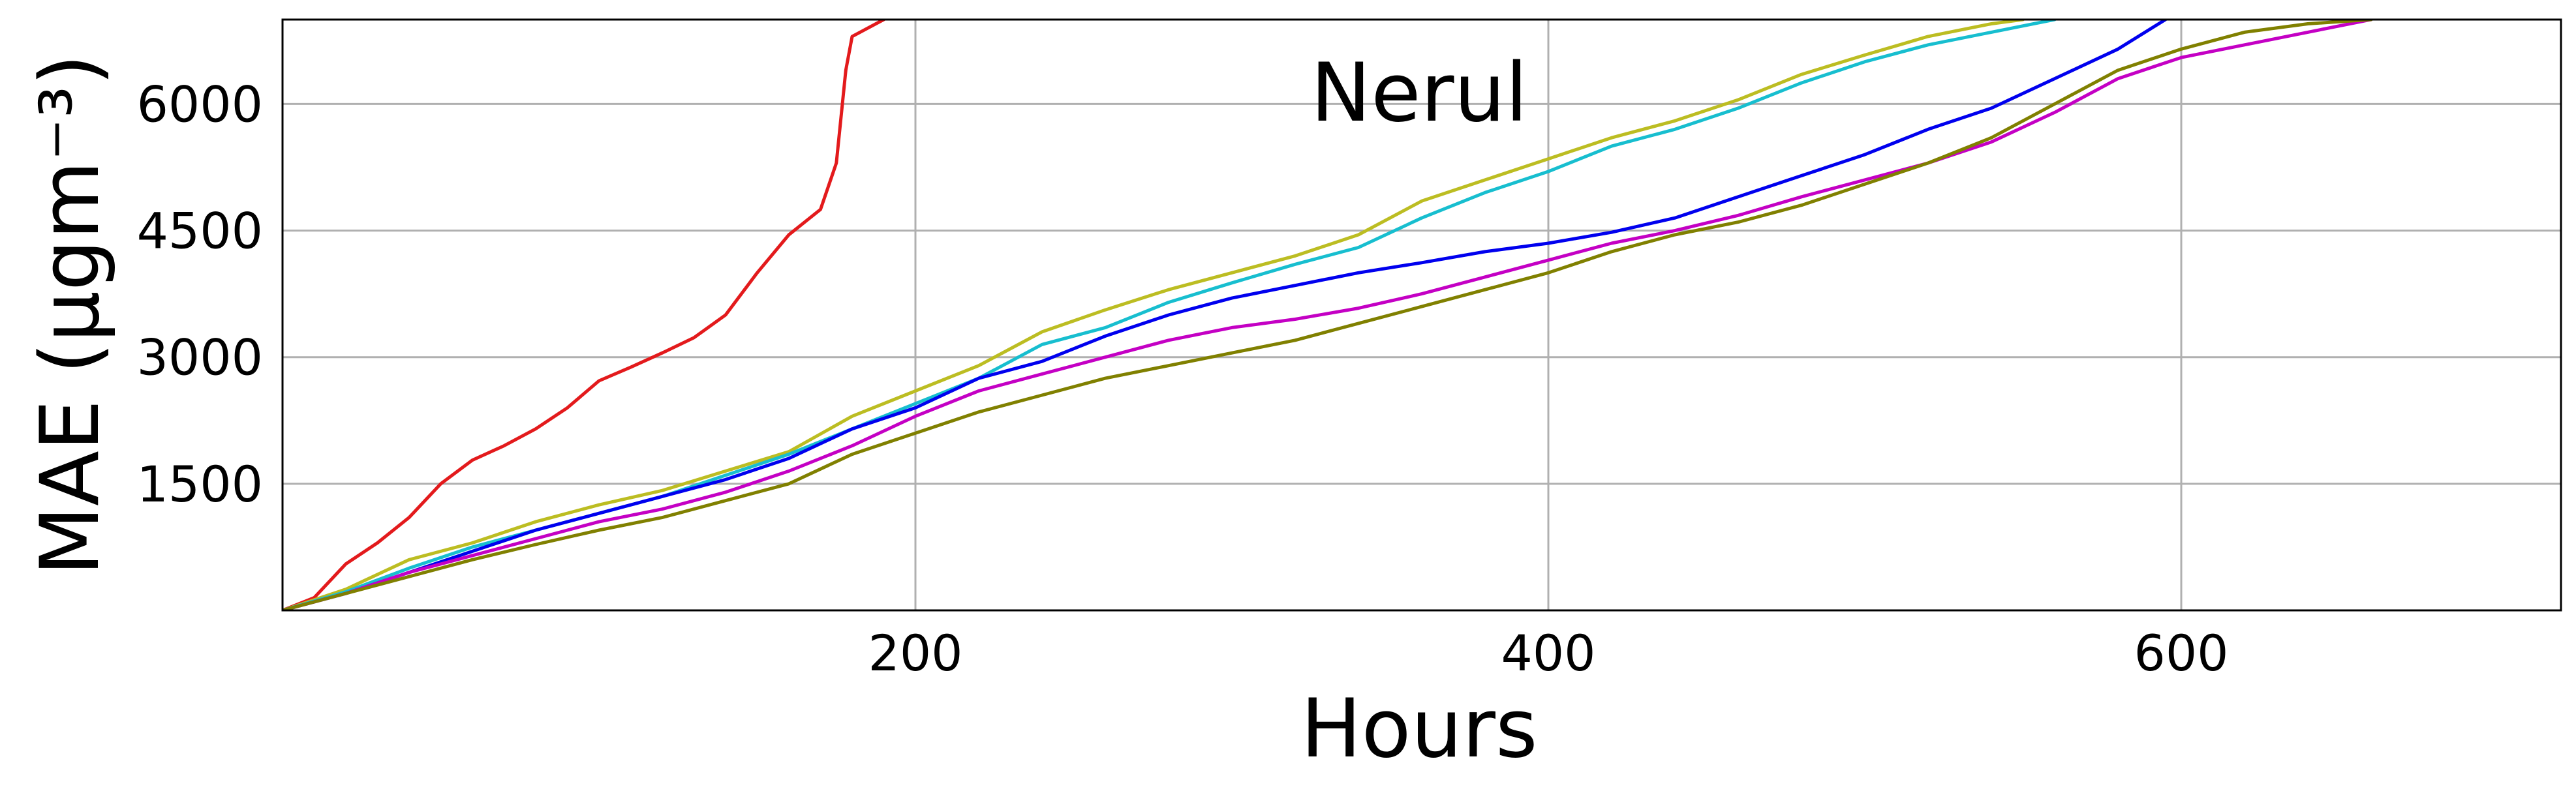 Image resolution: width=2576 pixels, height=791 pixels. Describe the element at coordinates (200, 294) in the screenshot. I see `y-tick-labels: 1500 3000 4500 6000` at that location.